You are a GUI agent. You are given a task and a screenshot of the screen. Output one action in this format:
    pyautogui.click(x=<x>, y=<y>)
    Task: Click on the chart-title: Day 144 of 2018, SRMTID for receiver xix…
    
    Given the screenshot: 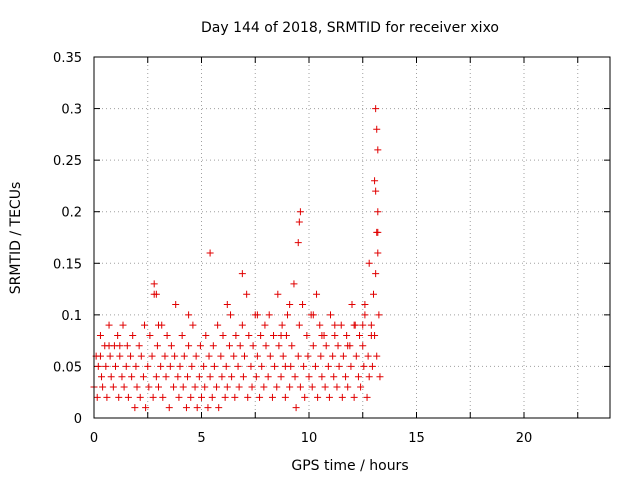 What is the action you would take?
    pyautogui.click(x=350, y=28)
    